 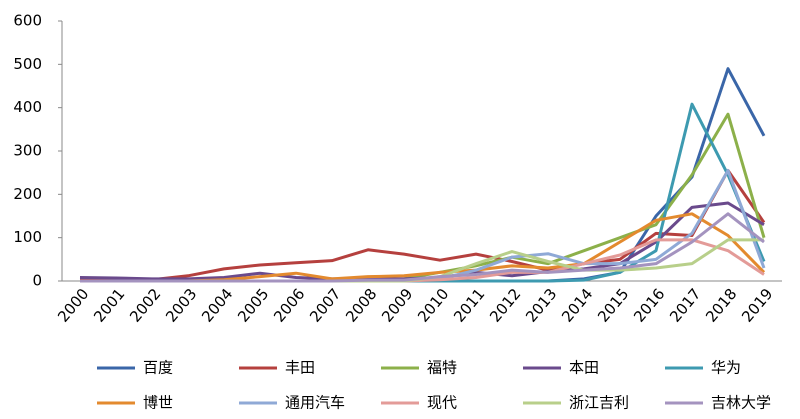 I want to click on series-line, so click(x=422, y=247).